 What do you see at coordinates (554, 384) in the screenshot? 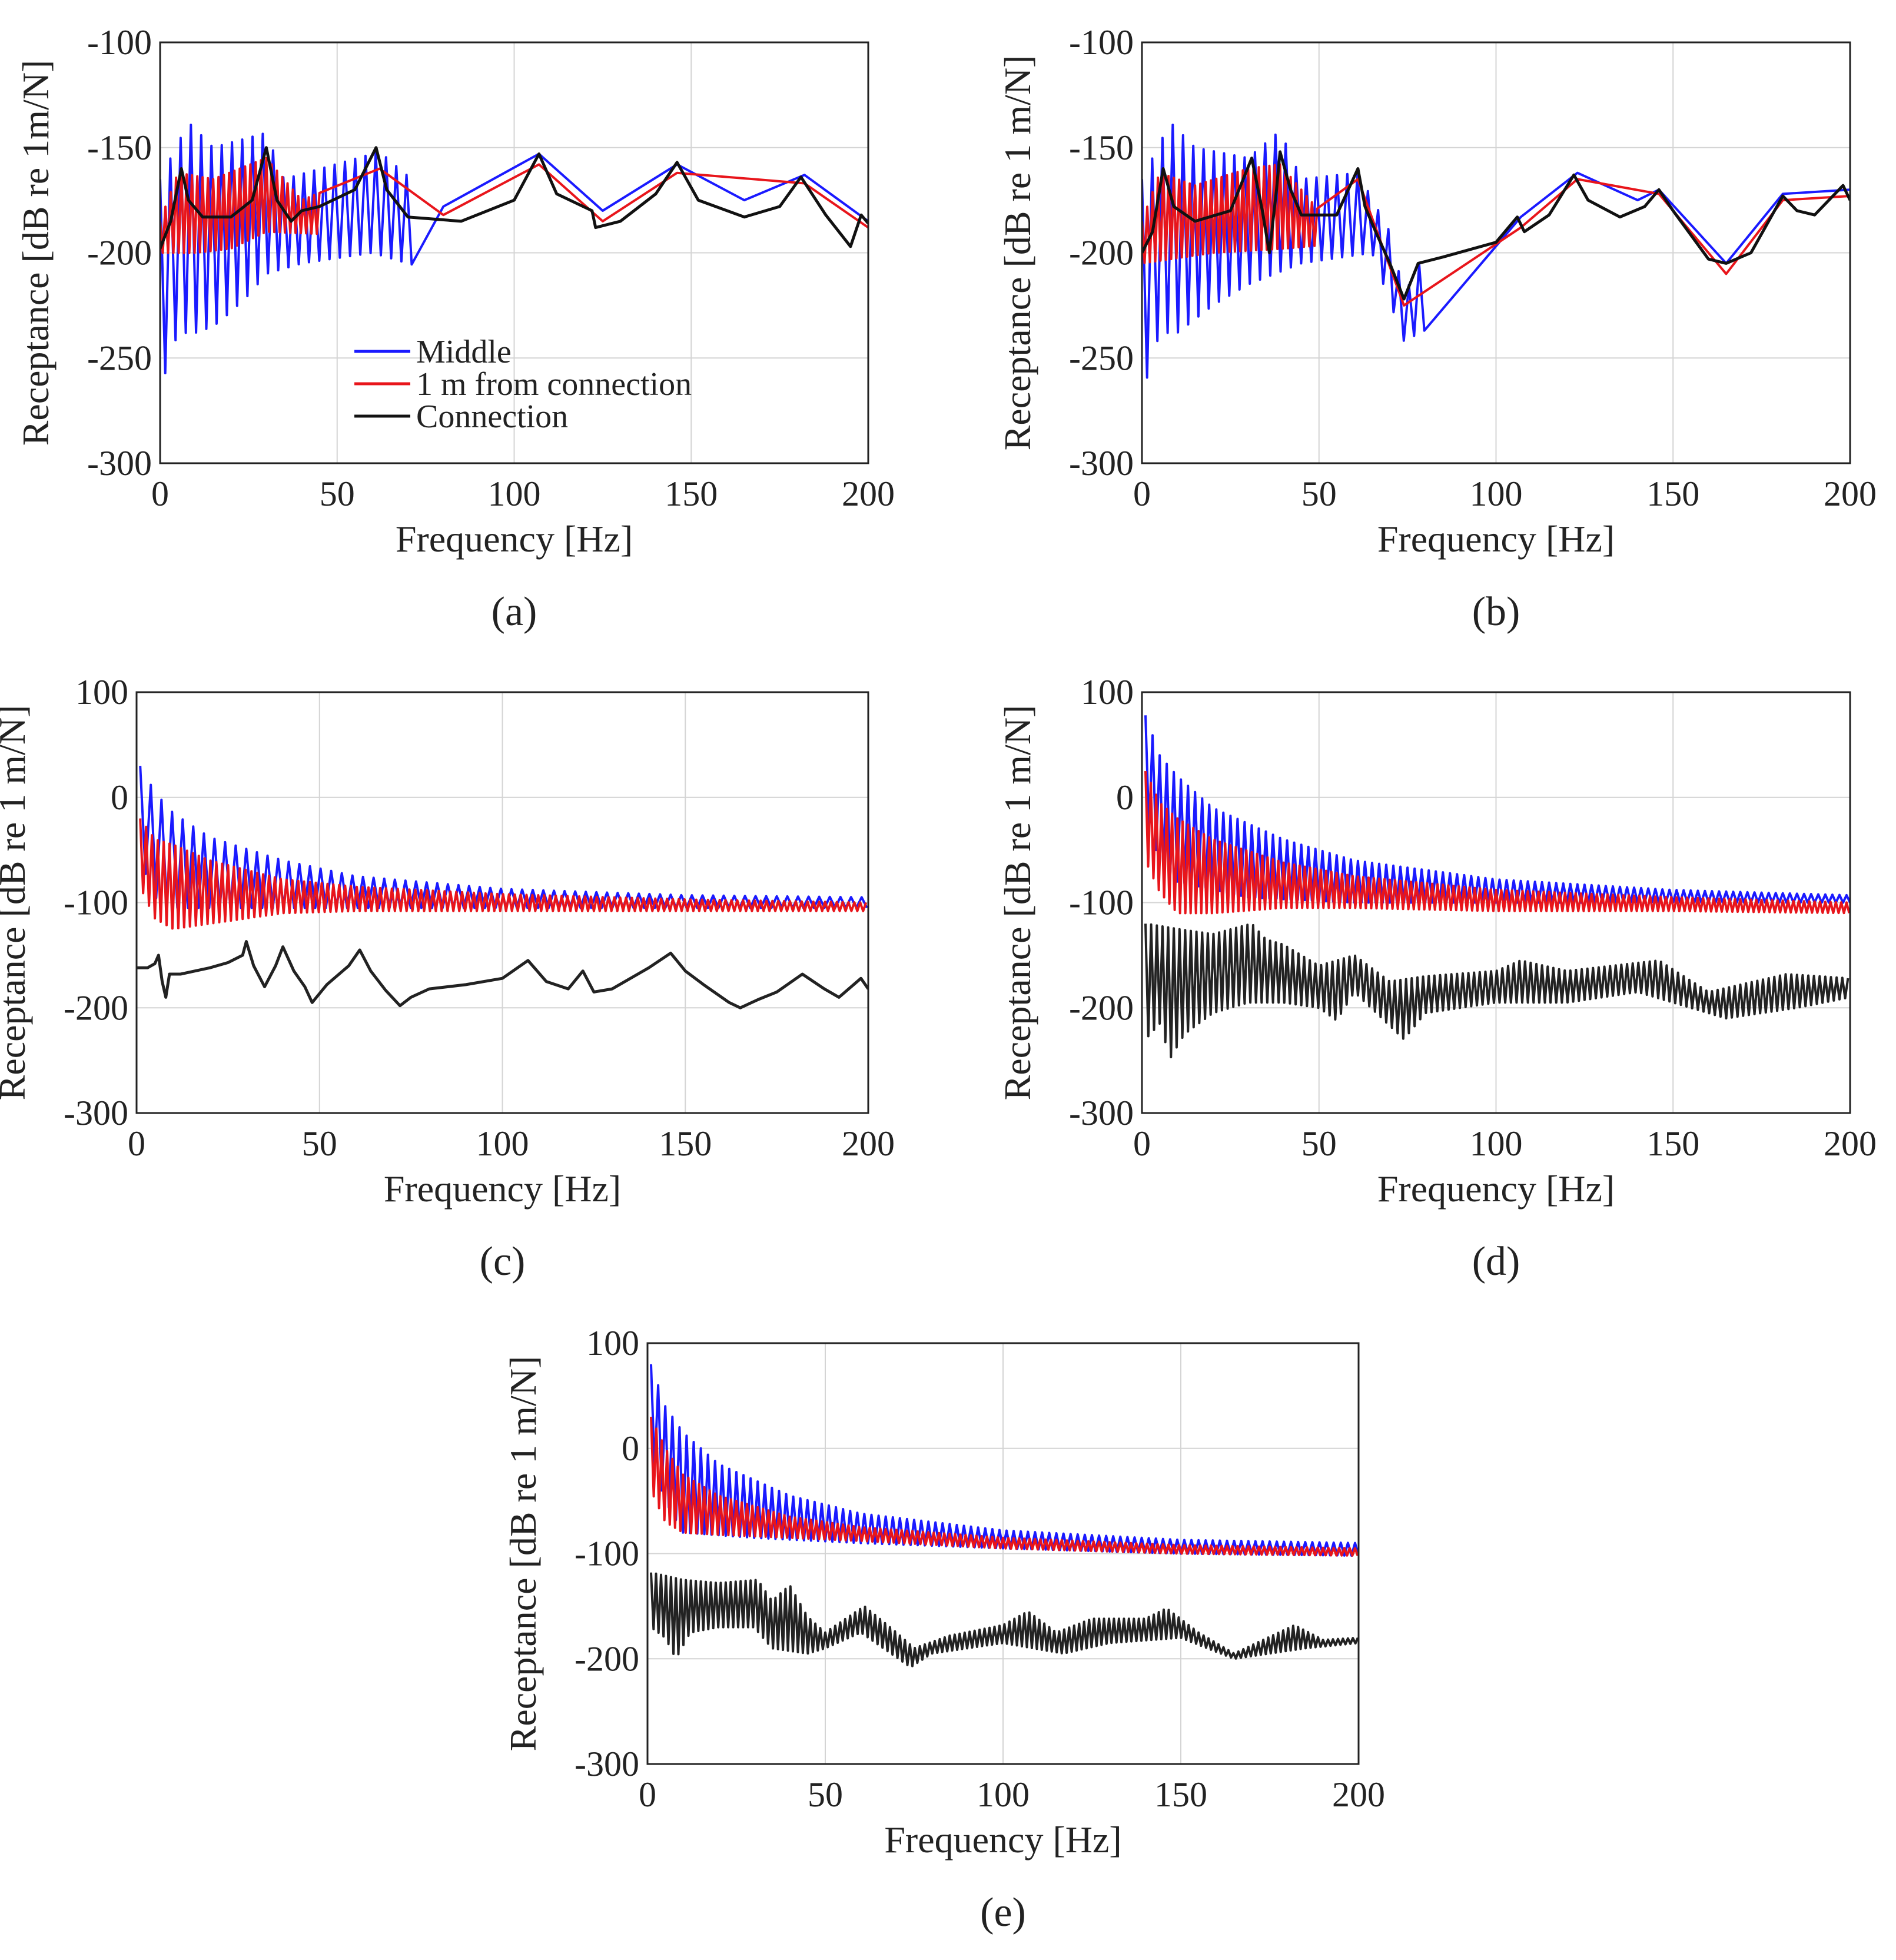
I see `legend-label: 1 m from connection` at bounding box center [554, 384].